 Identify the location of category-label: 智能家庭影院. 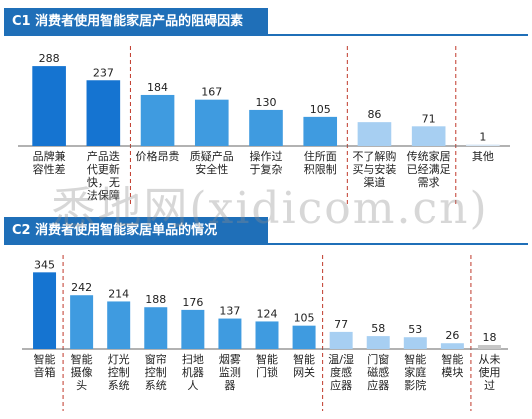
(415, 372).